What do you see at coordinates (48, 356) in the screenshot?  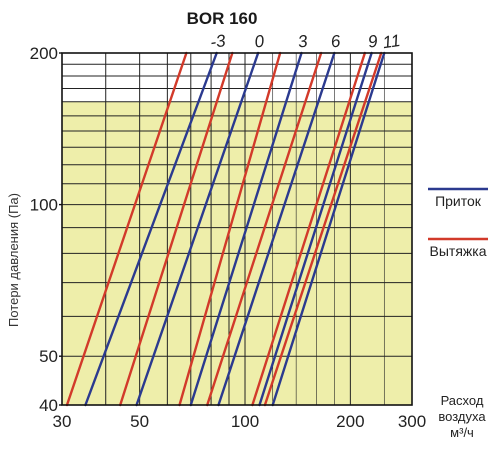 I see `y-tick-label: 50` at bounding box center [48, 356].